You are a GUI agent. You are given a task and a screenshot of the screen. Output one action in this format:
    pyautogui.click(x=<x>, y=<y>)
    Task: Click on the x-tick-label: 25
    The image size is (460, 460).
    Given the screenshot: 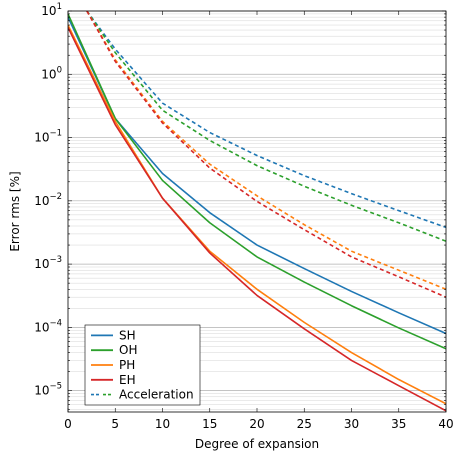 What is the action you would take?
    pyautogui.click(x=304, y=424)
    